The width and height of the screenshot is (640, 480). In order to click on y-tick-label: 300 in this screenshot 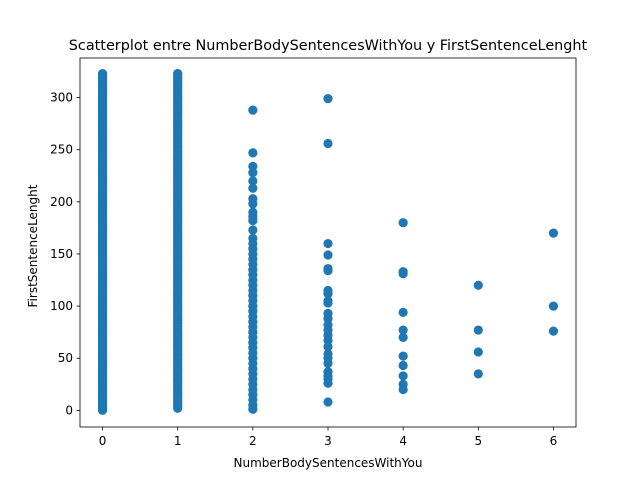, I will do `click(61, 98)`.